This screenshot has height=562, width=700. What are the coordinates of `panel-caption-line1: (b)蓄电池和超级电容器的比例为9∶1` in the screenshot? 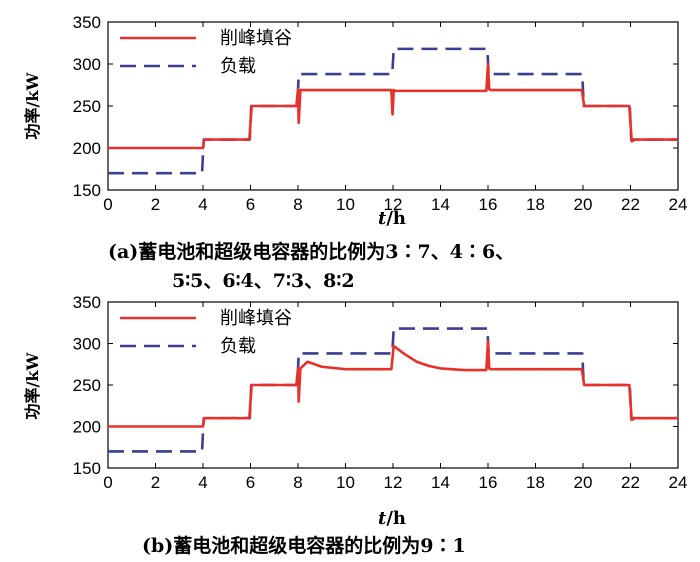 It's located at (304, 545).